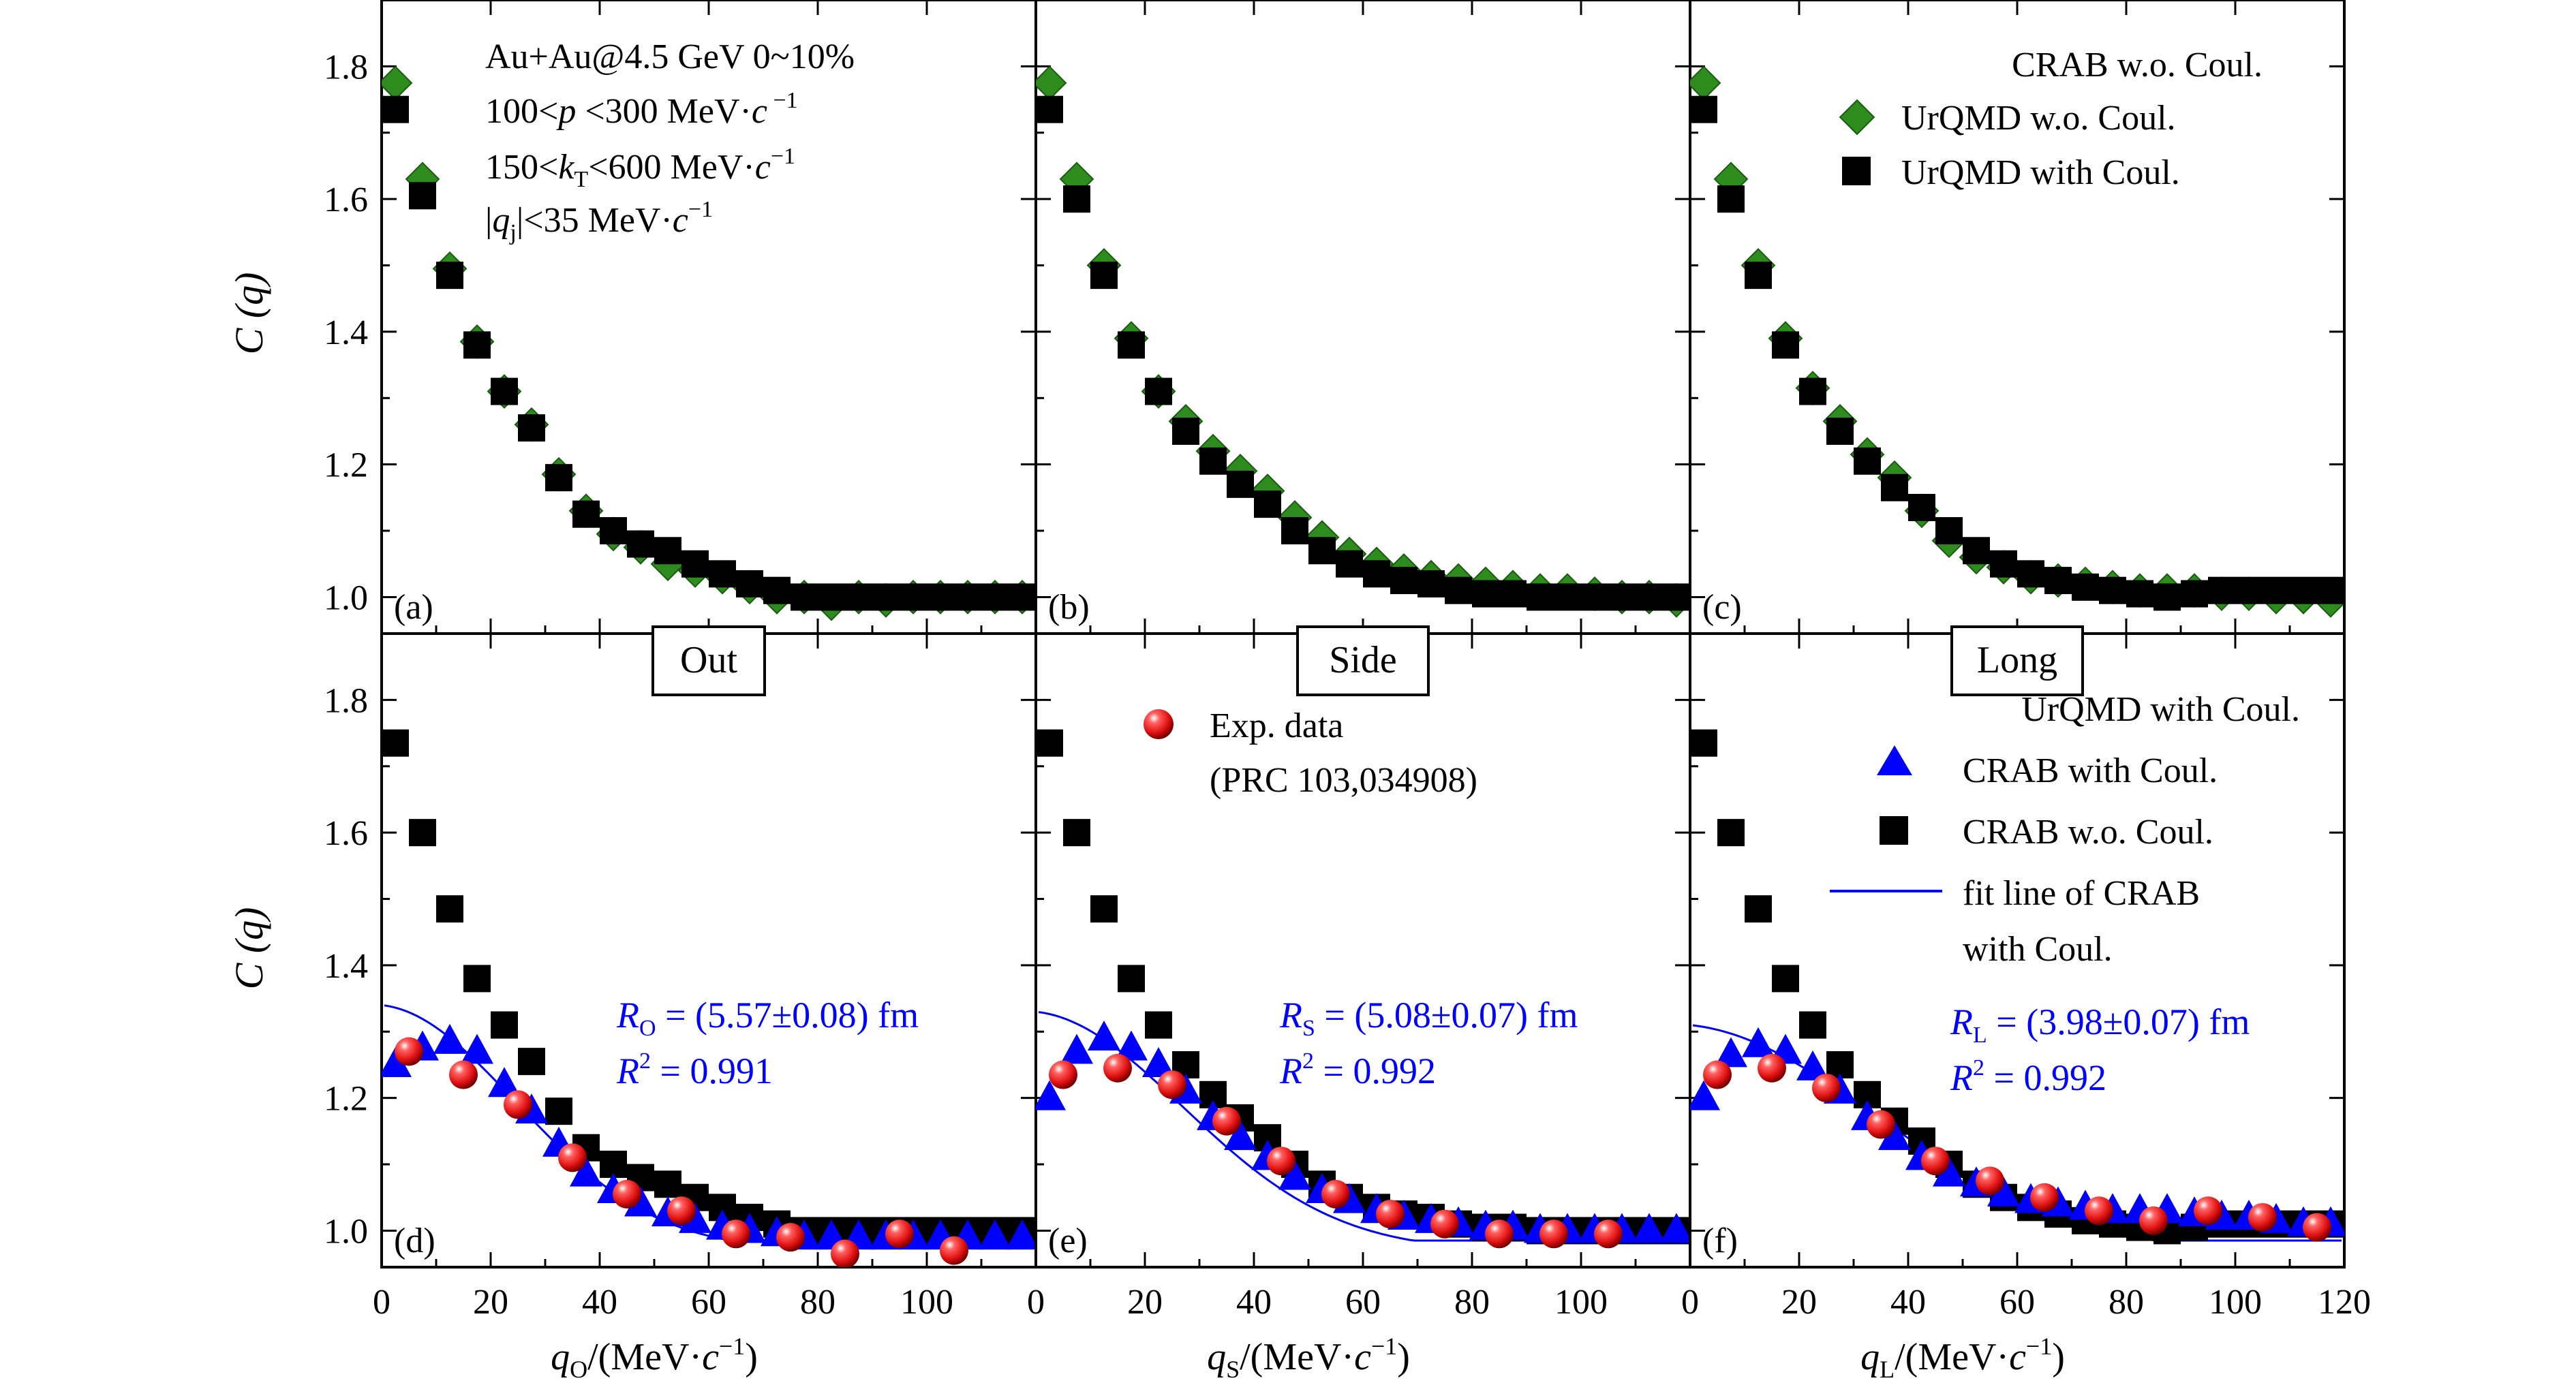  Describe the element at coordinates (694, 1069) in the screenshot. I see `fit-r2-out: R2 = 0.991` at that location.